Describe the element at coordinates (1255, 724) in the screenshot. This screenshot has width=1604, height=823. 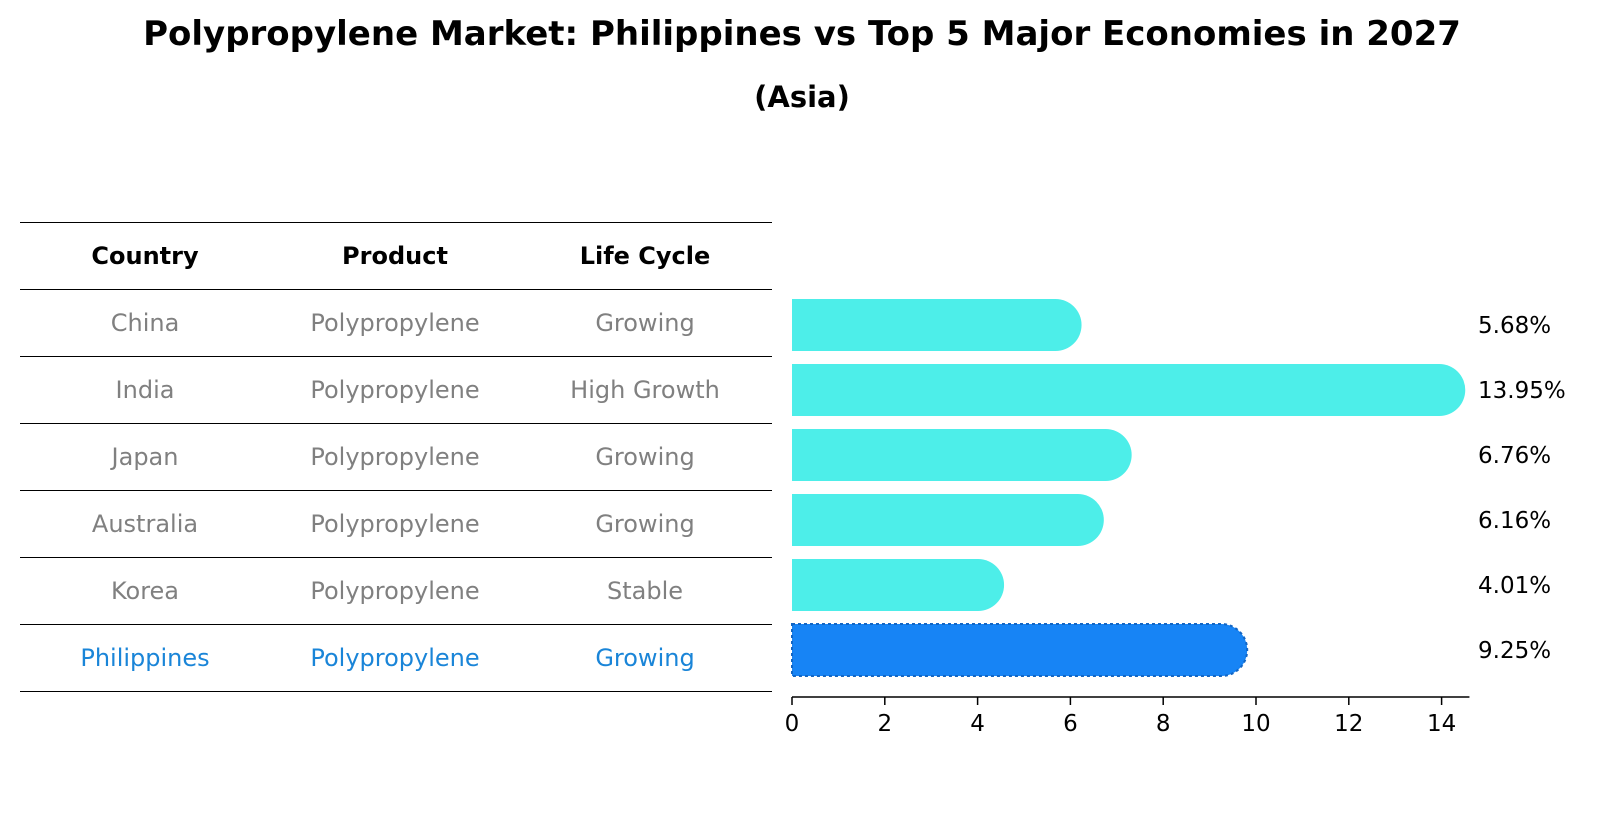
I see `x-tick-label: 10` at that location.